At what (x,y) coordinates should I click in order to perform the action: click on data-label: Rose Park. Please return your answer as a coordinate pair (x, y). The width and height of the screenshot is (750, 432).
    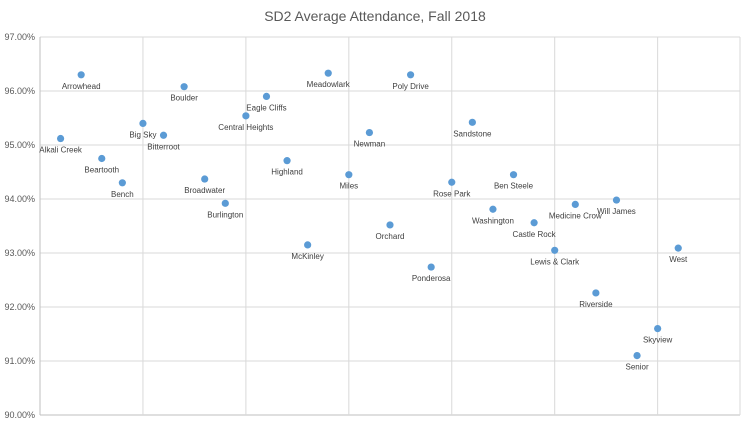
    Looking at the image, I should click on (452, 193).